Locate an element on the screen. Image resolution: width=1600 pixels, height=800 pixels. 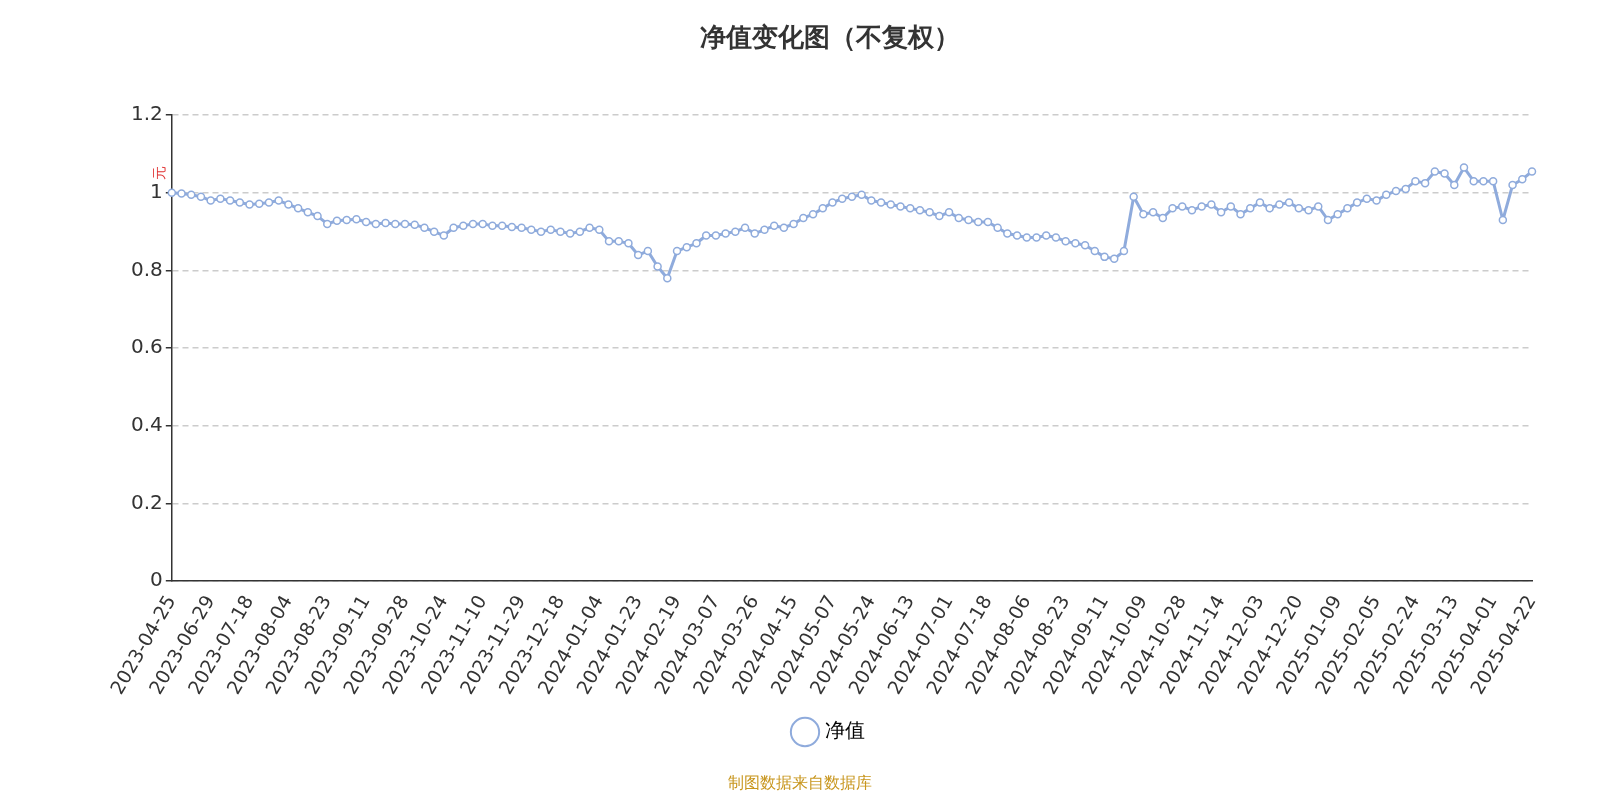
legend-label: 净值 is located at coordinates (845, 730).